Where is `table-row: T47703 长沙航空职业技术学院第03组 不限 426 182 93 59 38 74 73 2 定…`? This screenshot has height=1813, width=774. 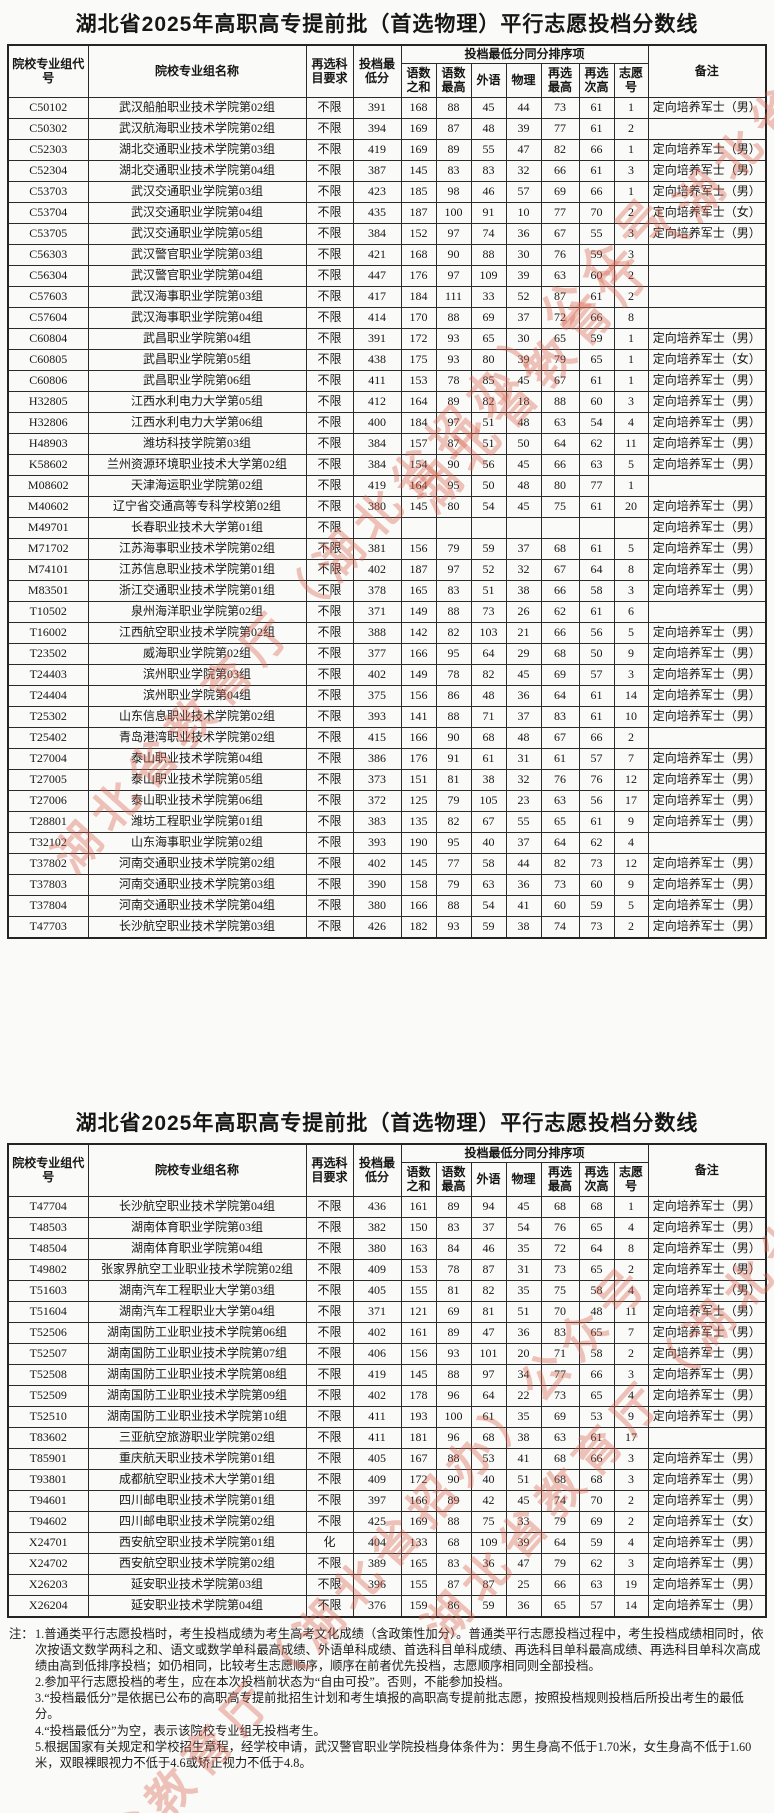 table-row: T47703 长沙航空职业技术学院第03组 不限 426 182 93 59 38 74 73 2 定… is located at coordinates (387, 927).